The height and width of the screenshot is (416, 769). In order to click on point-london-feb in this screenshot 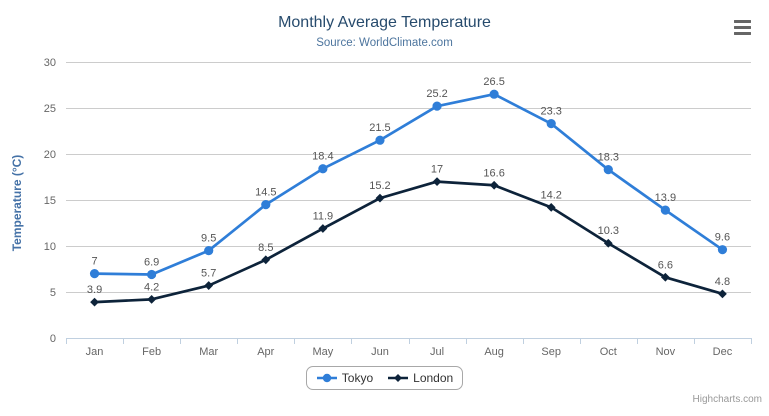, I will do `click(152, 299)`.